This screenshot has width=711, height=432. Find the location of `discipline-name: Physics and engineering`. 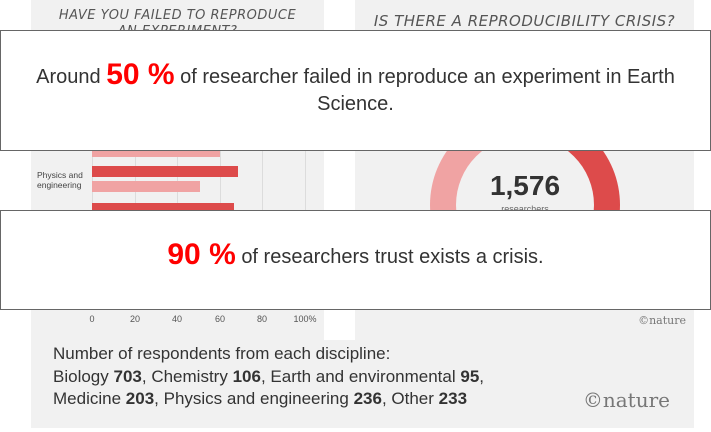

discipline-name: Physics and engineering is located at coordinates (256, 398).